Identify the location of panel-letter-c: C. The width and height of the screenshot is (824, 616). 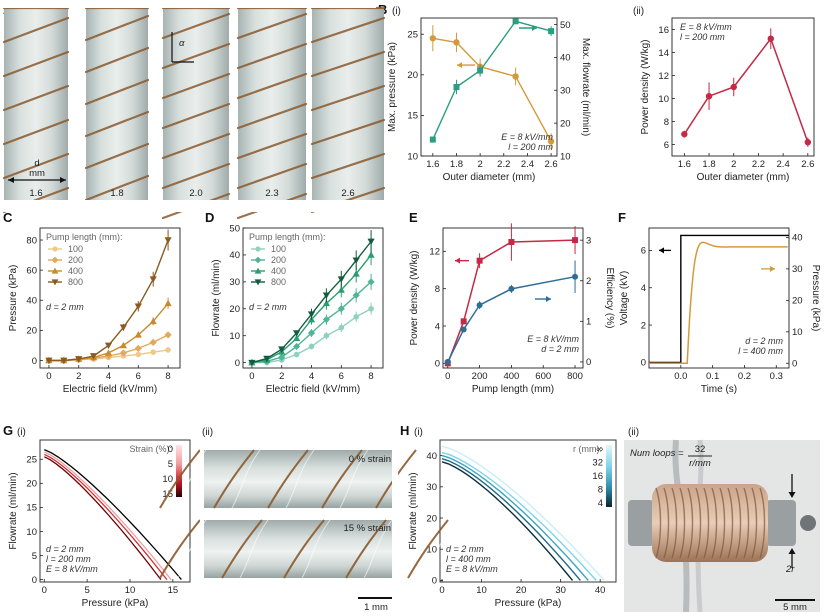
(8, 217).